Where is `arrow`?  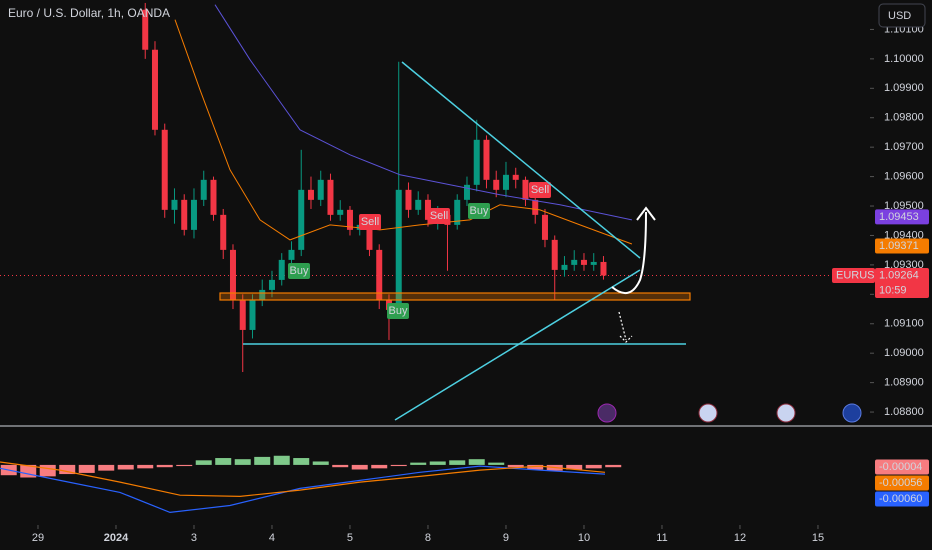
arrow is located at coordinates (629, 253).